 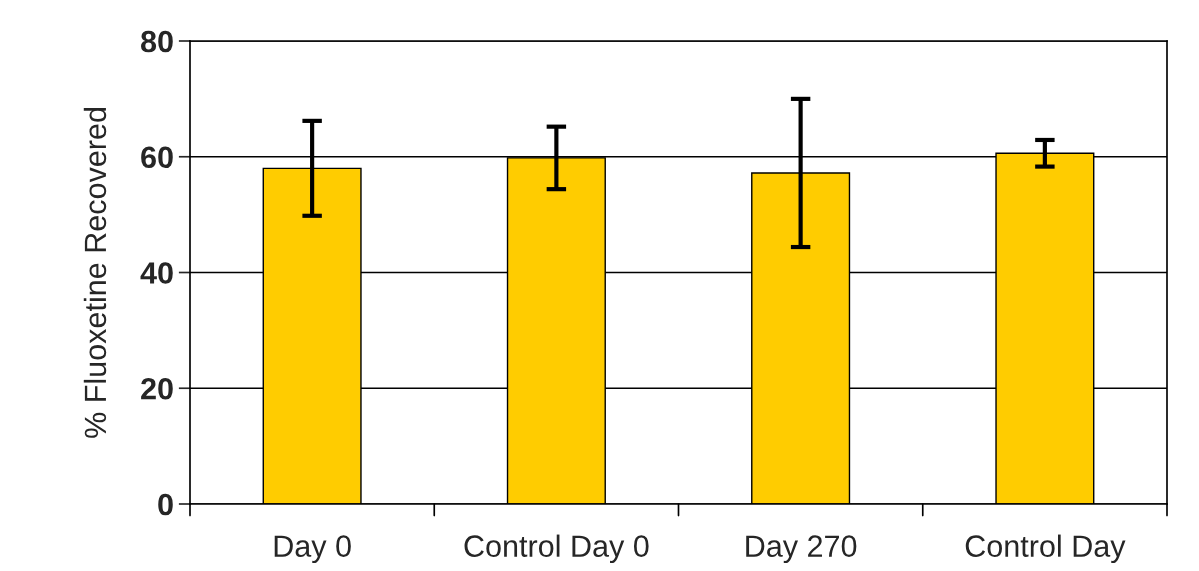 I want to click on y-tick-label: 80, so click(x=157, y=41).